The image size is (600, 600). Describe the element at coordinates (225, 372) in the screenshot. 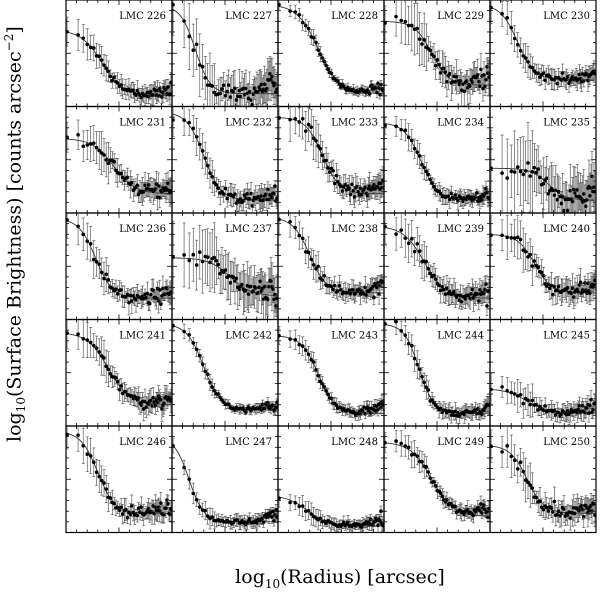

I see `panel-lmc-242: LMC 242` at that location.